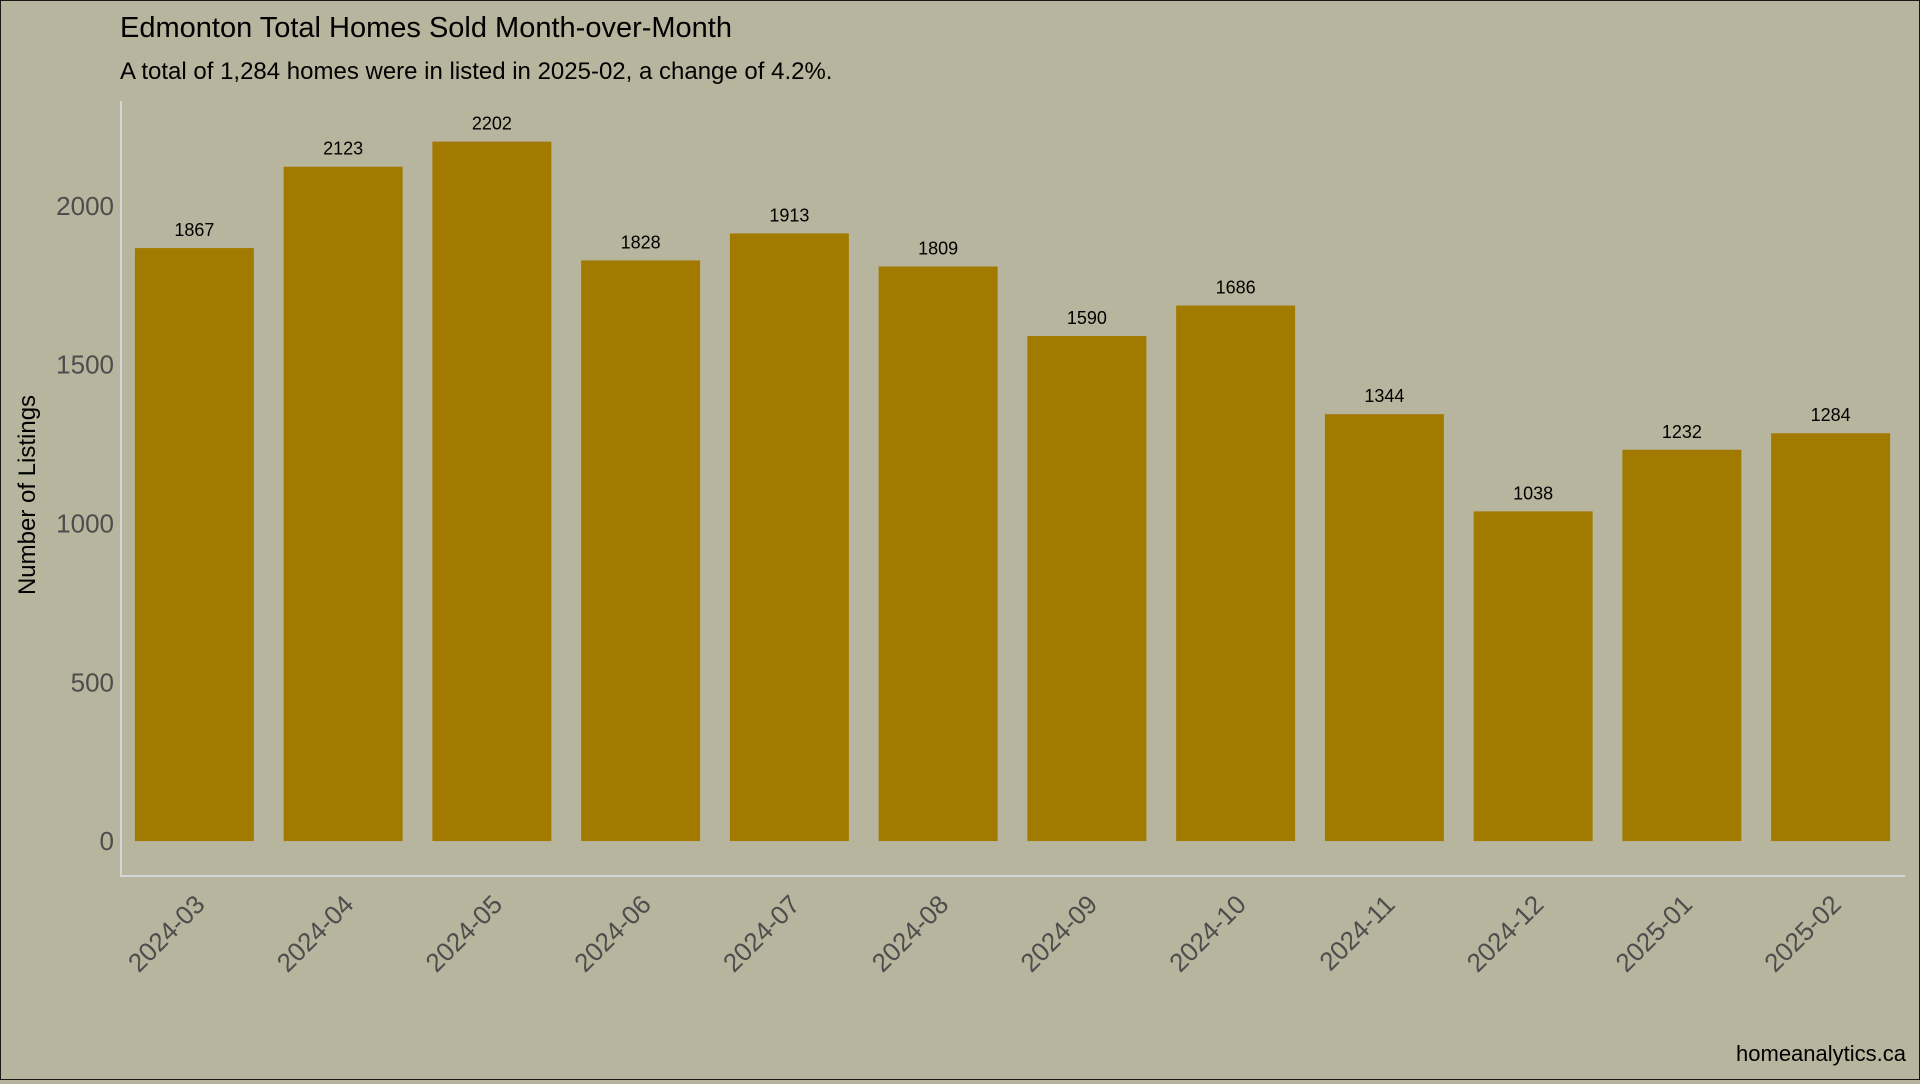  What do you see at coordinates (85, 206) in the screenshot?
I see `y-tick-label-2000: 2000` at bounding box center [85, 206].